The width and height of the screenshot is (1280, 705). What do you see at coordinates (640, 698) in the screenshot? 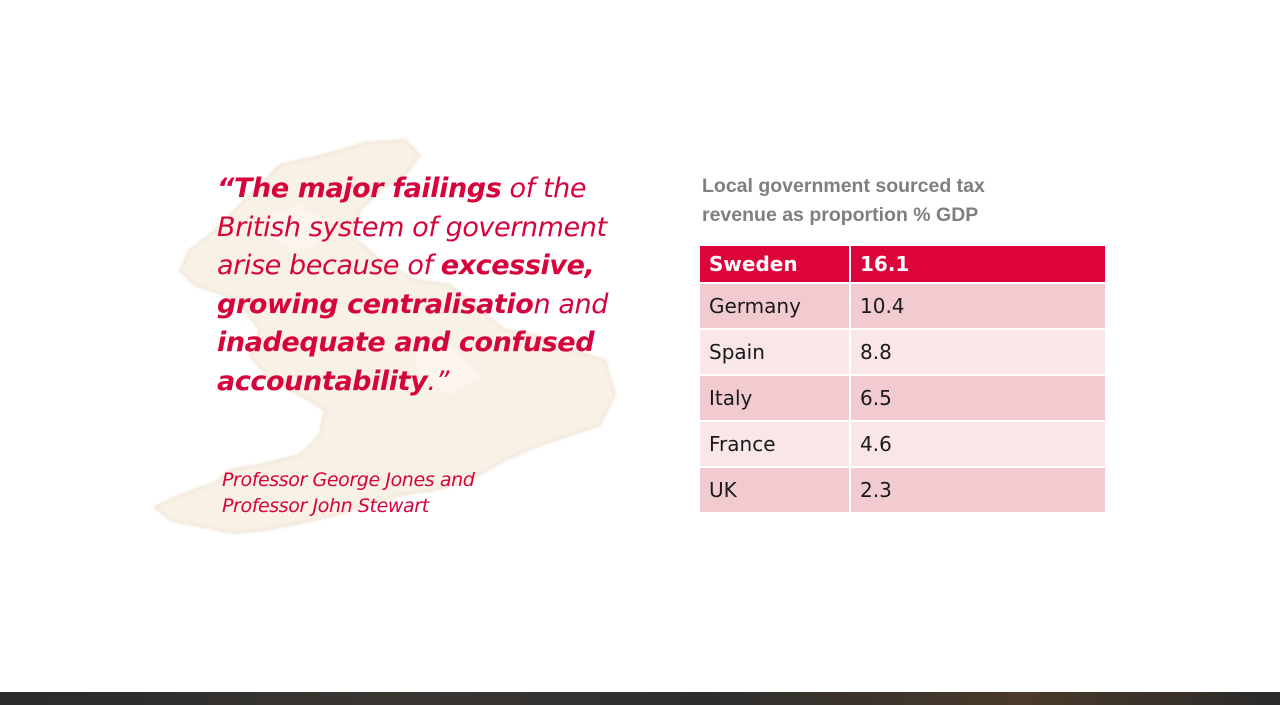
I see `footer-photo-strip` at bounding box center [640, 698].